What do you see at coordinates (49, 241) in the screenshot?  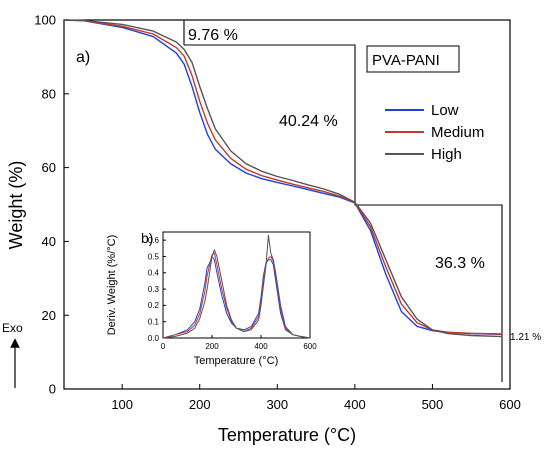 I see `y-tick-label: 40` at bounding box center [49, 241].